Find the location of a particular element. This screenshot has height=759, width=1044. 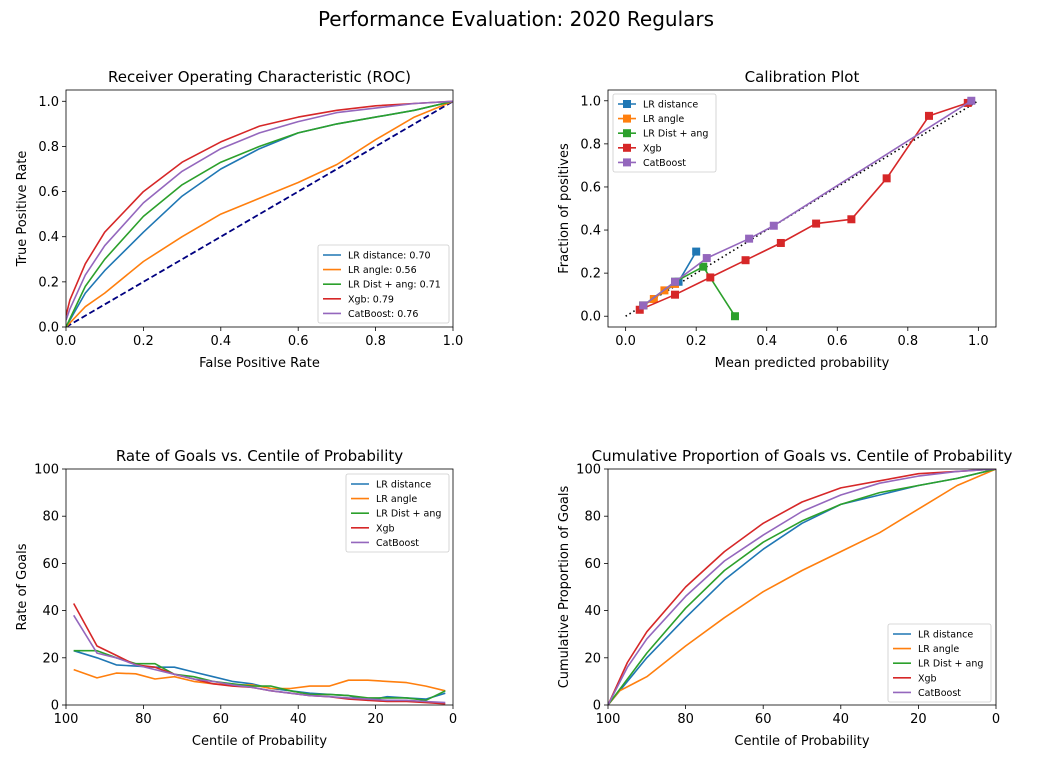

y-tick-label: 0.6 is located at coordinates (590, 187).